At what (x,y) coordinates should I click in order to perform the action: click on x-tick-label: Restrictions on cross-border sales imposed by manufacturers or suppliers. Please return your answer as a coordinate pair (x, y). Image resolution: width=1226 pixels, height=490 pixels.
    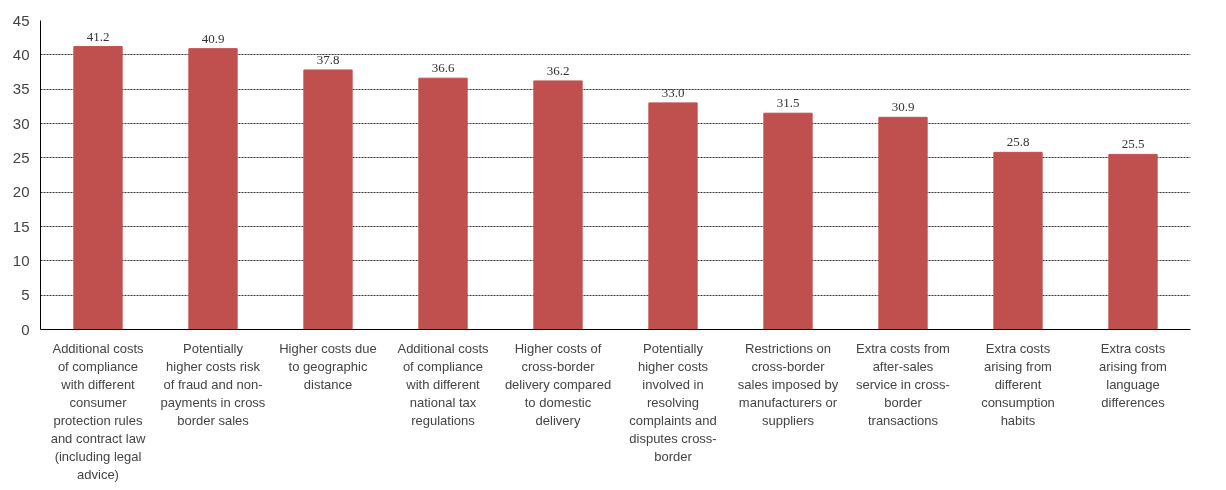
    Looking at the image, I should click on (788, 384).